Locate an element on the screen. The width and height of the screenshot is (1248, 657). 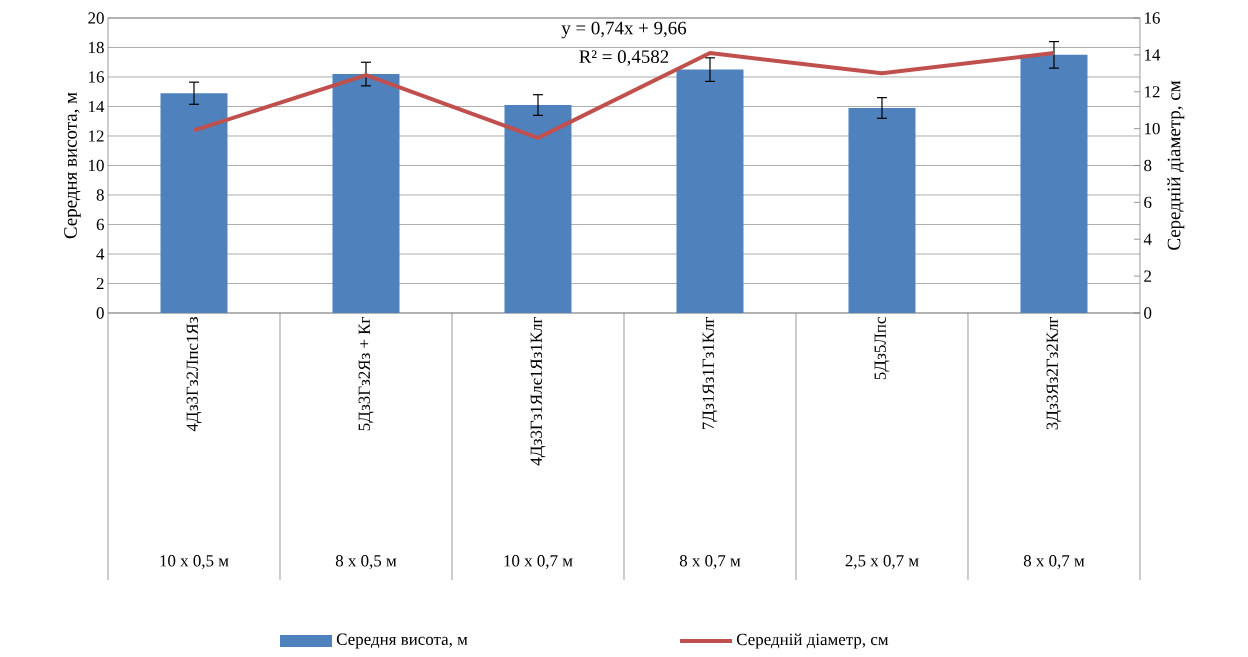
y-tick-label: 10 is located at coordinates (96, 165).